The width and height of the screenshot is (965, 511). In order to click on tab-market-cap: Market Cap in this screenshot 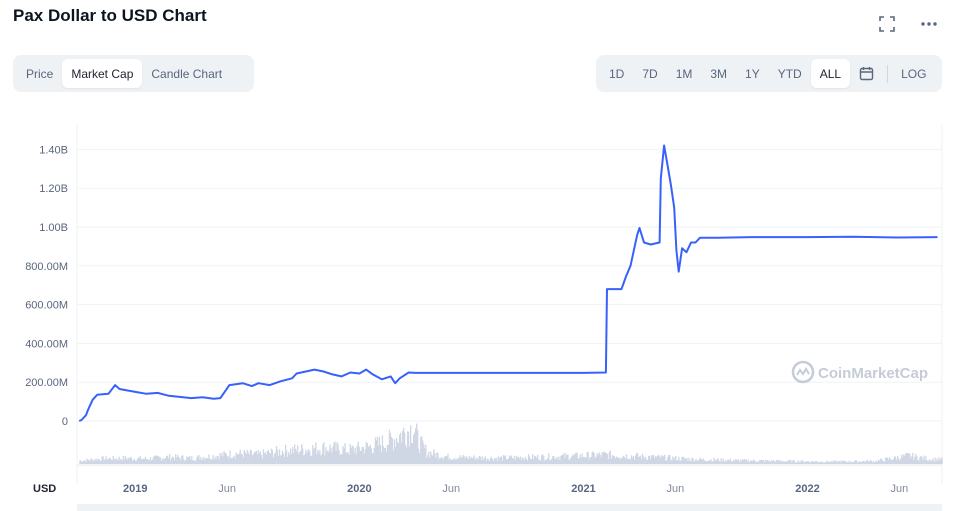, I will do `click(102, 73)`.